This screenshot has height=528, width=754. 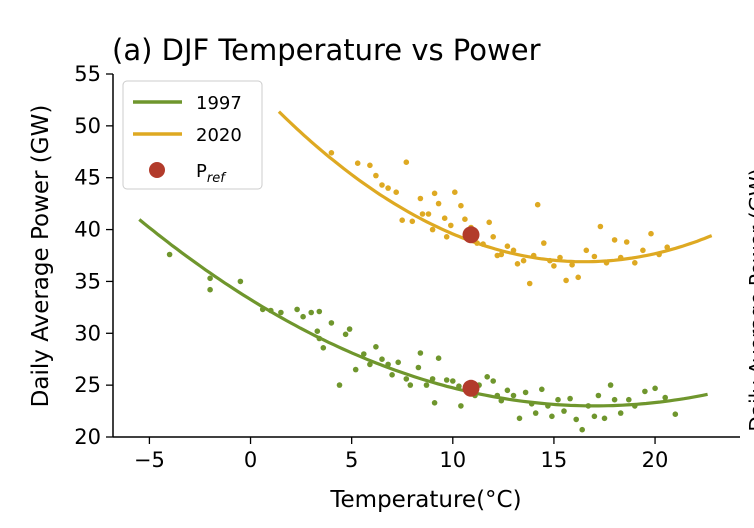 I want to click on legend-label-2020: 2020, so click(x=219, y=135).